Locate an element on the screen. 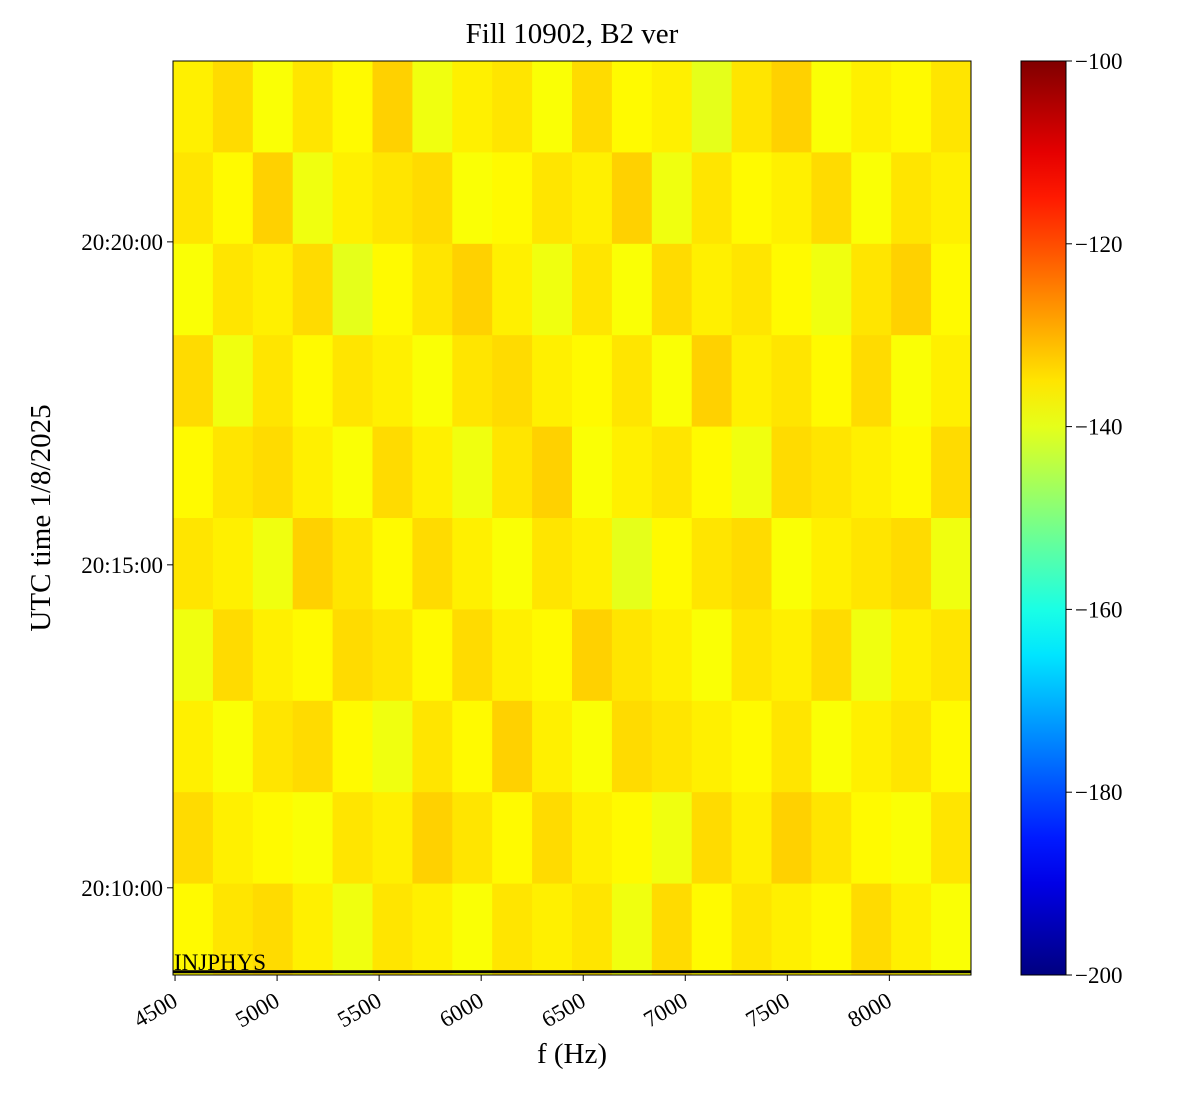 The width and height of the screenshot is (1200, 1100). y-tick-label: 20:20:00 is located at coordinates (122, 242).